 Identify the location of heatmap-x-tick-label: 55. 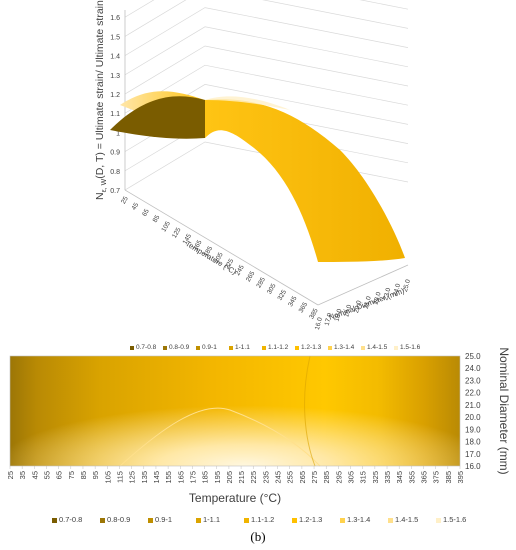
(46, 475).